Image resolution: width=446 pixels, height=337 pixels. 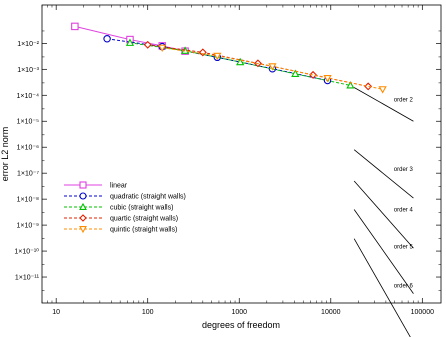 What do you see at coordinates (141, 208) in the screenshot?
I see `legend-label: cubic (straight walls)` at bounding box center [141, 208].